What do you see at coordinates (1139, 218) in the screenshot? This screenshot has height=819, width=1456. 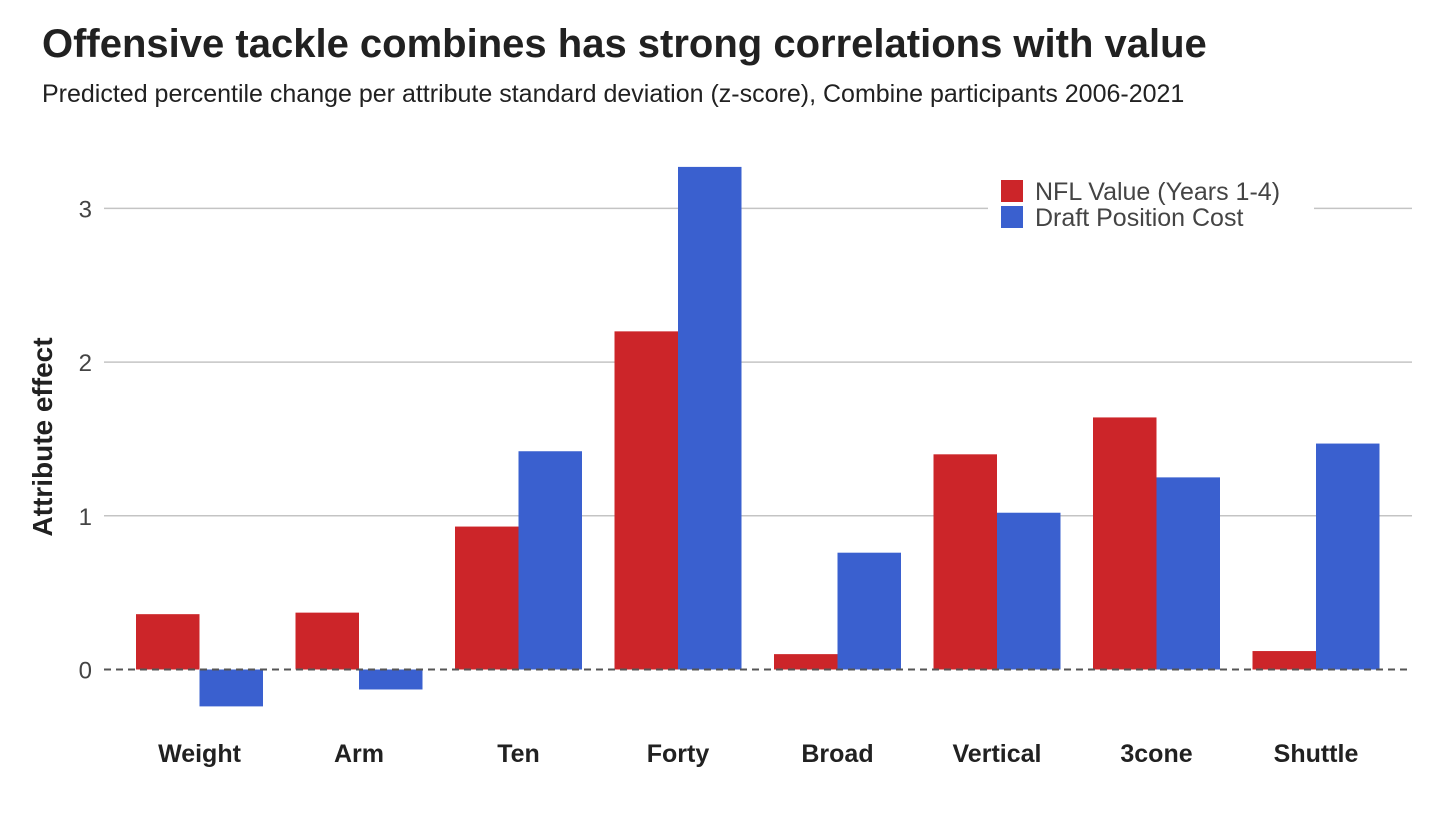 I see `legend-label: Draft Position Cost` at bounding box center [1139, 218].